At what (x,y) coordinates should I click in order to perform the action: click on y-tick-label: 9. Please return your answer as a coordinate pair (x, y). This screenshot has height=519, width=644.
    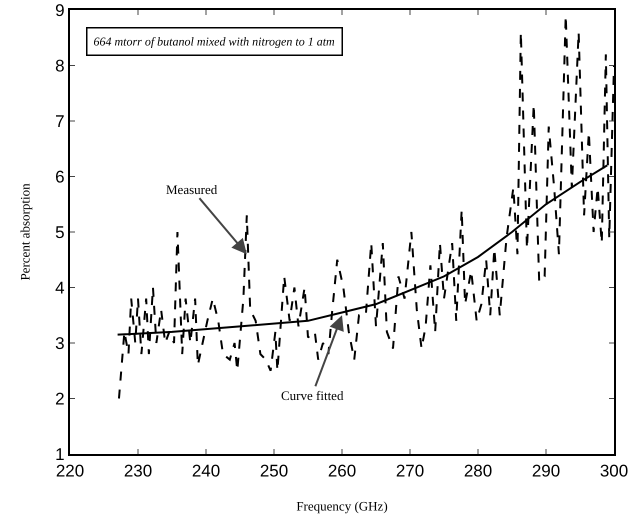
    Looking at the image, I should click on (60, 10).